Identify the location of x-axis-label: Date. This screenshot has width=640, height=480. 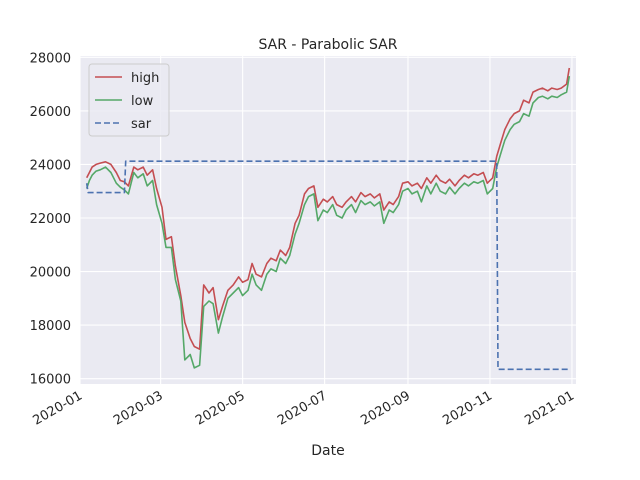
(327, 451).